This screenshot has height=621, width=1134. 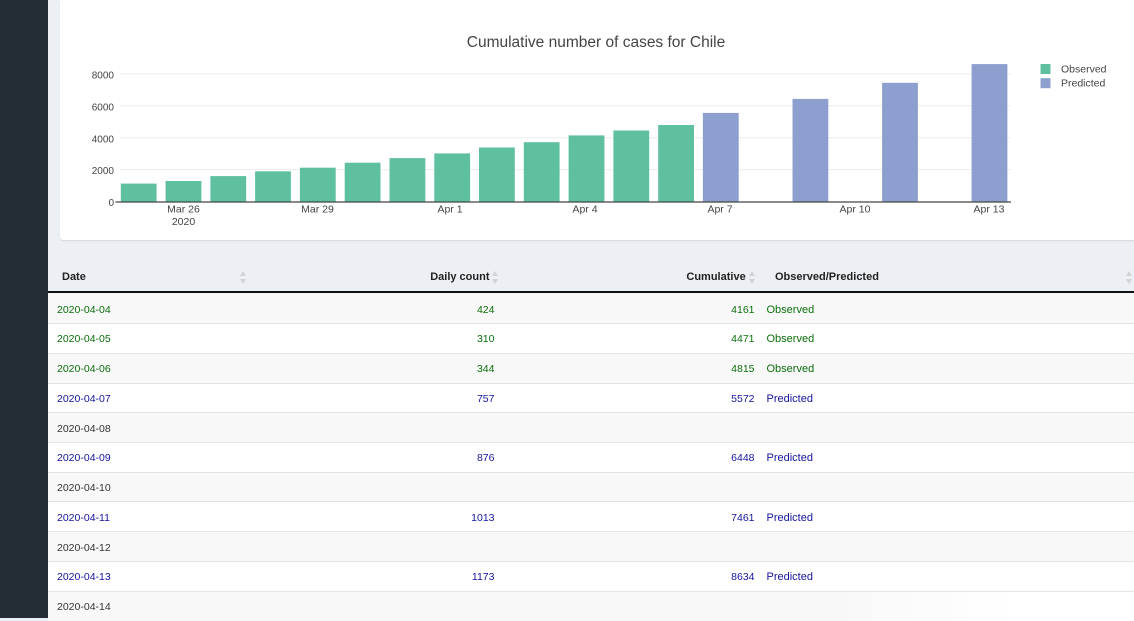 I want to click on svg-text: Mar 26, so click(x=183, y=210).